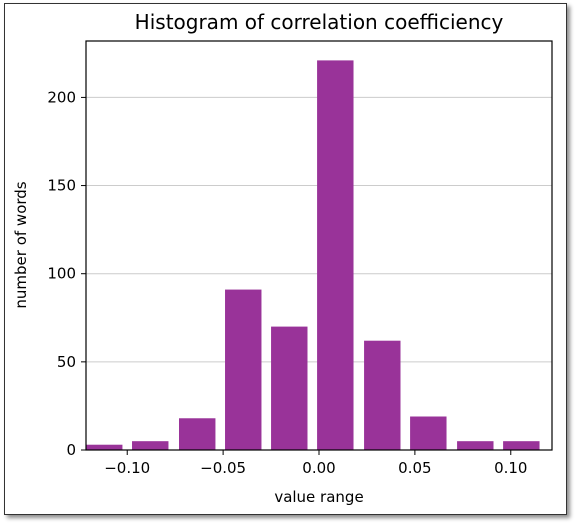  Describe the element at coordinates (127, 468) in the screenshot. I see `x-tick-label: −0.10` at that location.